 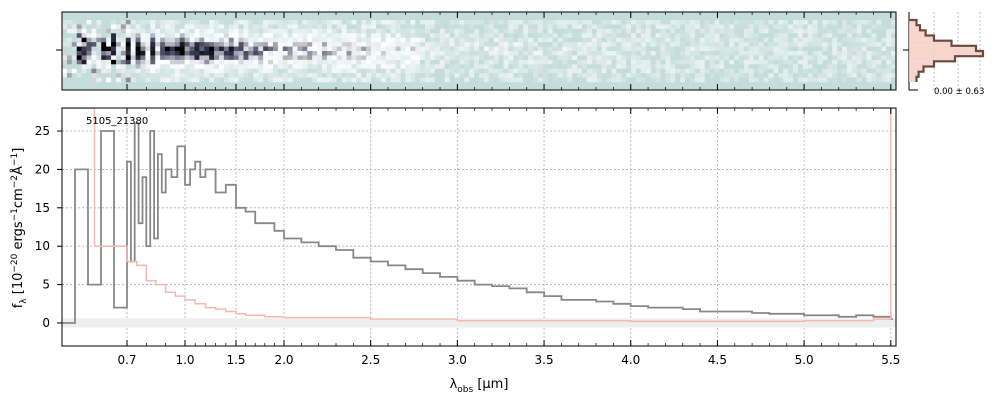 What do you see at coordinates (947, 50) in the screenshot?
I see `profile-histogram` at bounding box center [947, 50].